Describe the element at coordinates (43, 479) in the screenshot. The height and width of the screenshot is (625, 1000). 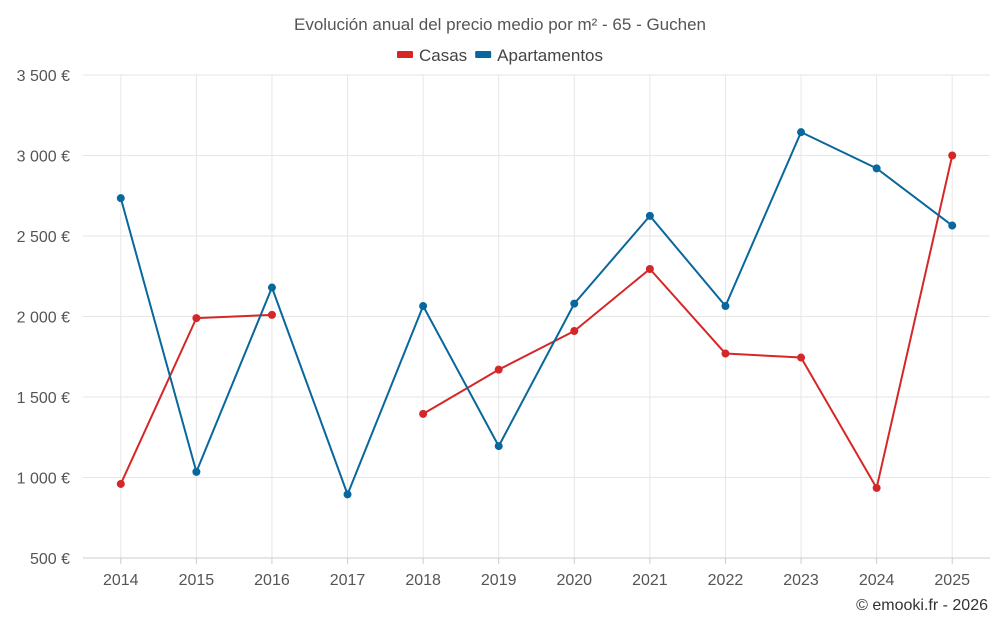
I see `y-tick-label: 1 000 €` at that location.